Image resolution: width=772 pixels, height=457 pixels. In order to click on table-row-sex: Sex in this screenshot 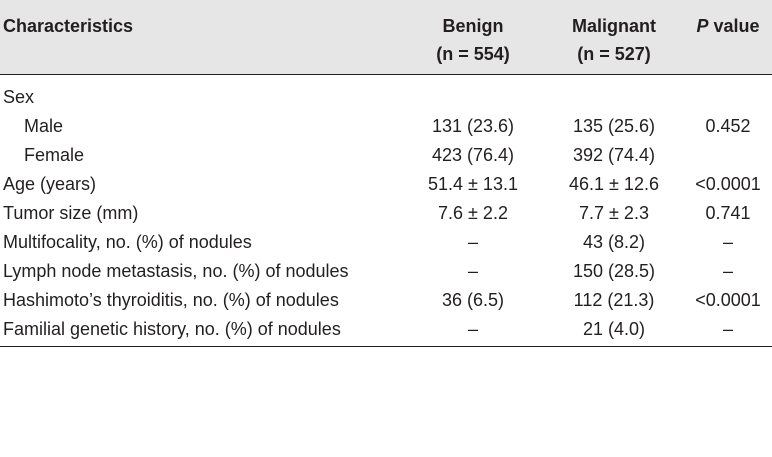, I will do `click(386, 94)`.